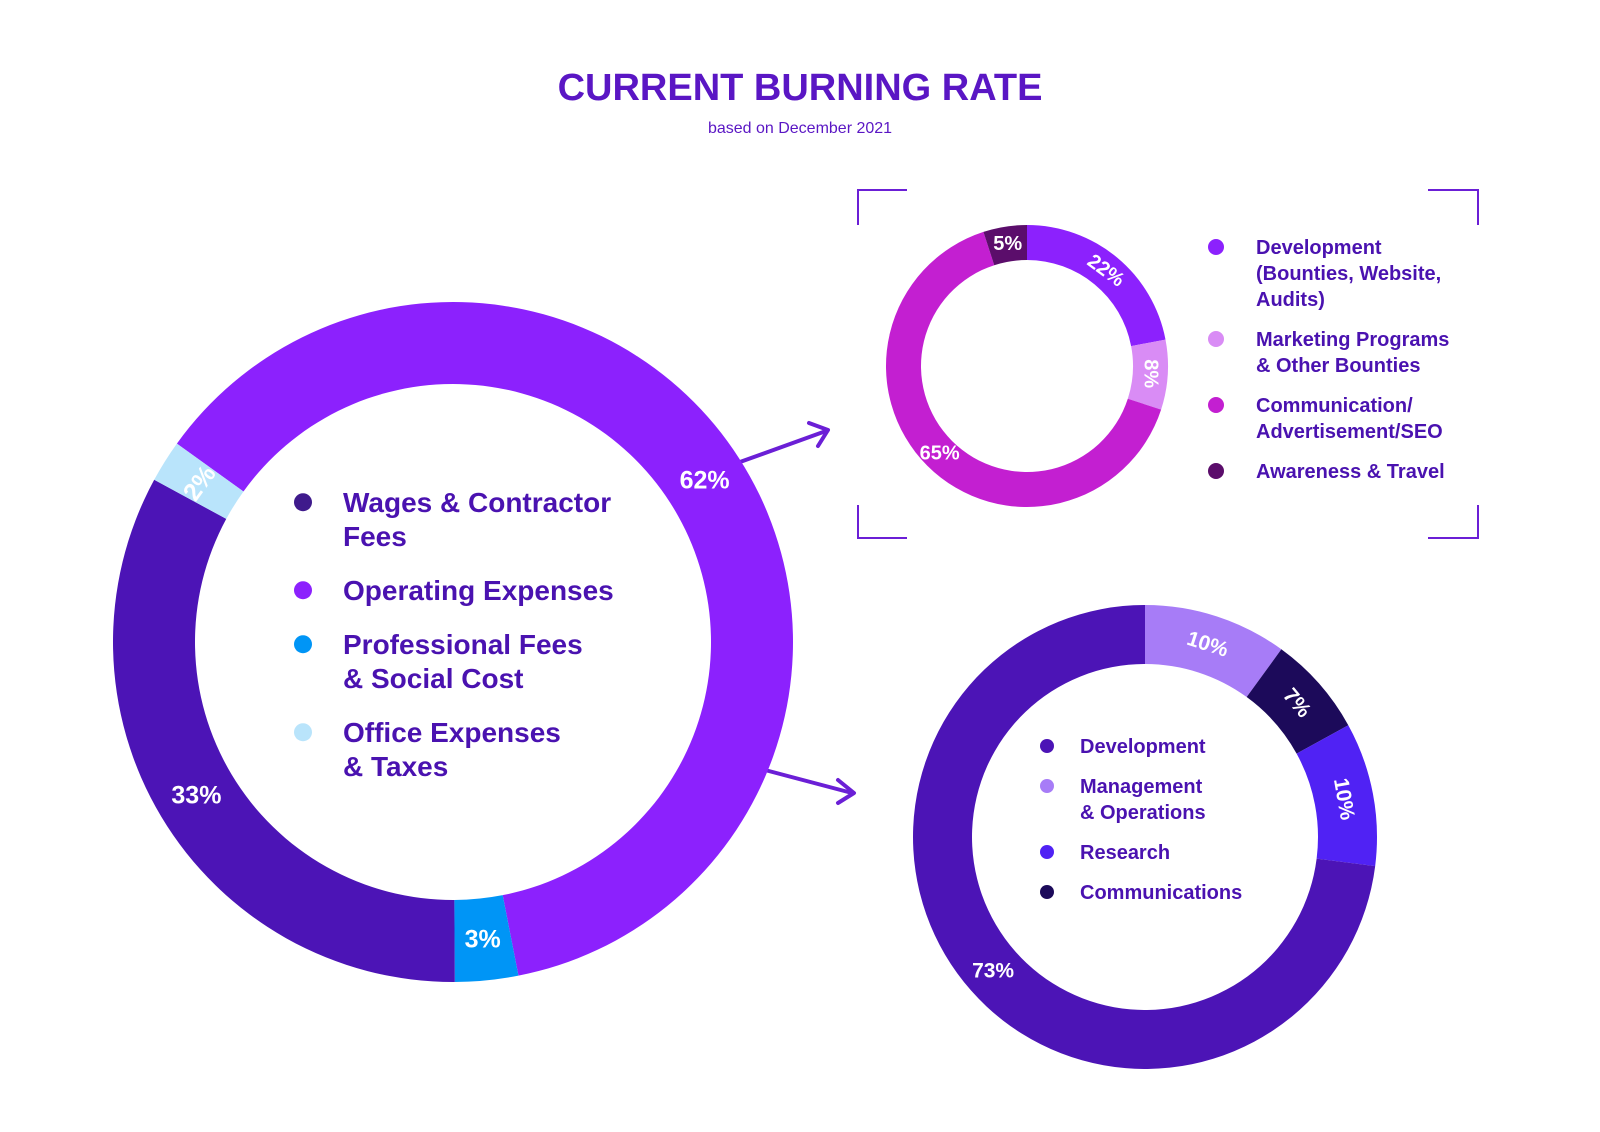  I want to click on frame-corner-bottom-left, so click(882, 522).